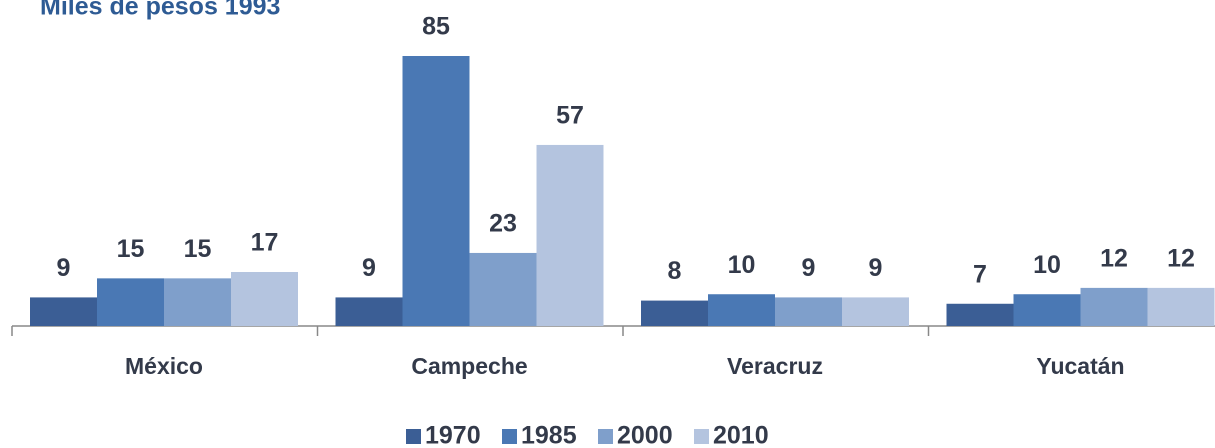  Describe the element at coordinates (675, 271) in the screenshot. I see `data-label: 8` at that location.